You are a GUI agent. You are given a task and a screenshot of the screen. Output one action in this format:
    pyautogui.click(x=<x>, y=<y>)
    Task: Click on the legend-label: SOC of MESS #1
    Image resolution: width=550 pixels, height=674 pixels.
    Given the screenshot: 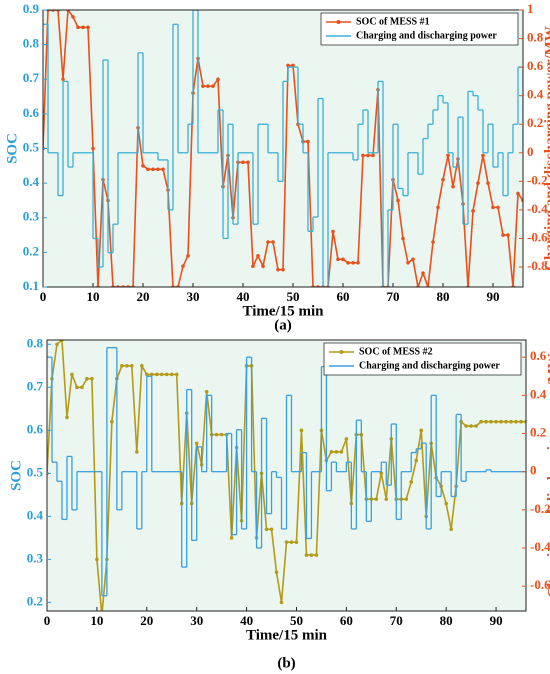 What is the action you would take?
    pyautogui.click(x=393, y=21)
    